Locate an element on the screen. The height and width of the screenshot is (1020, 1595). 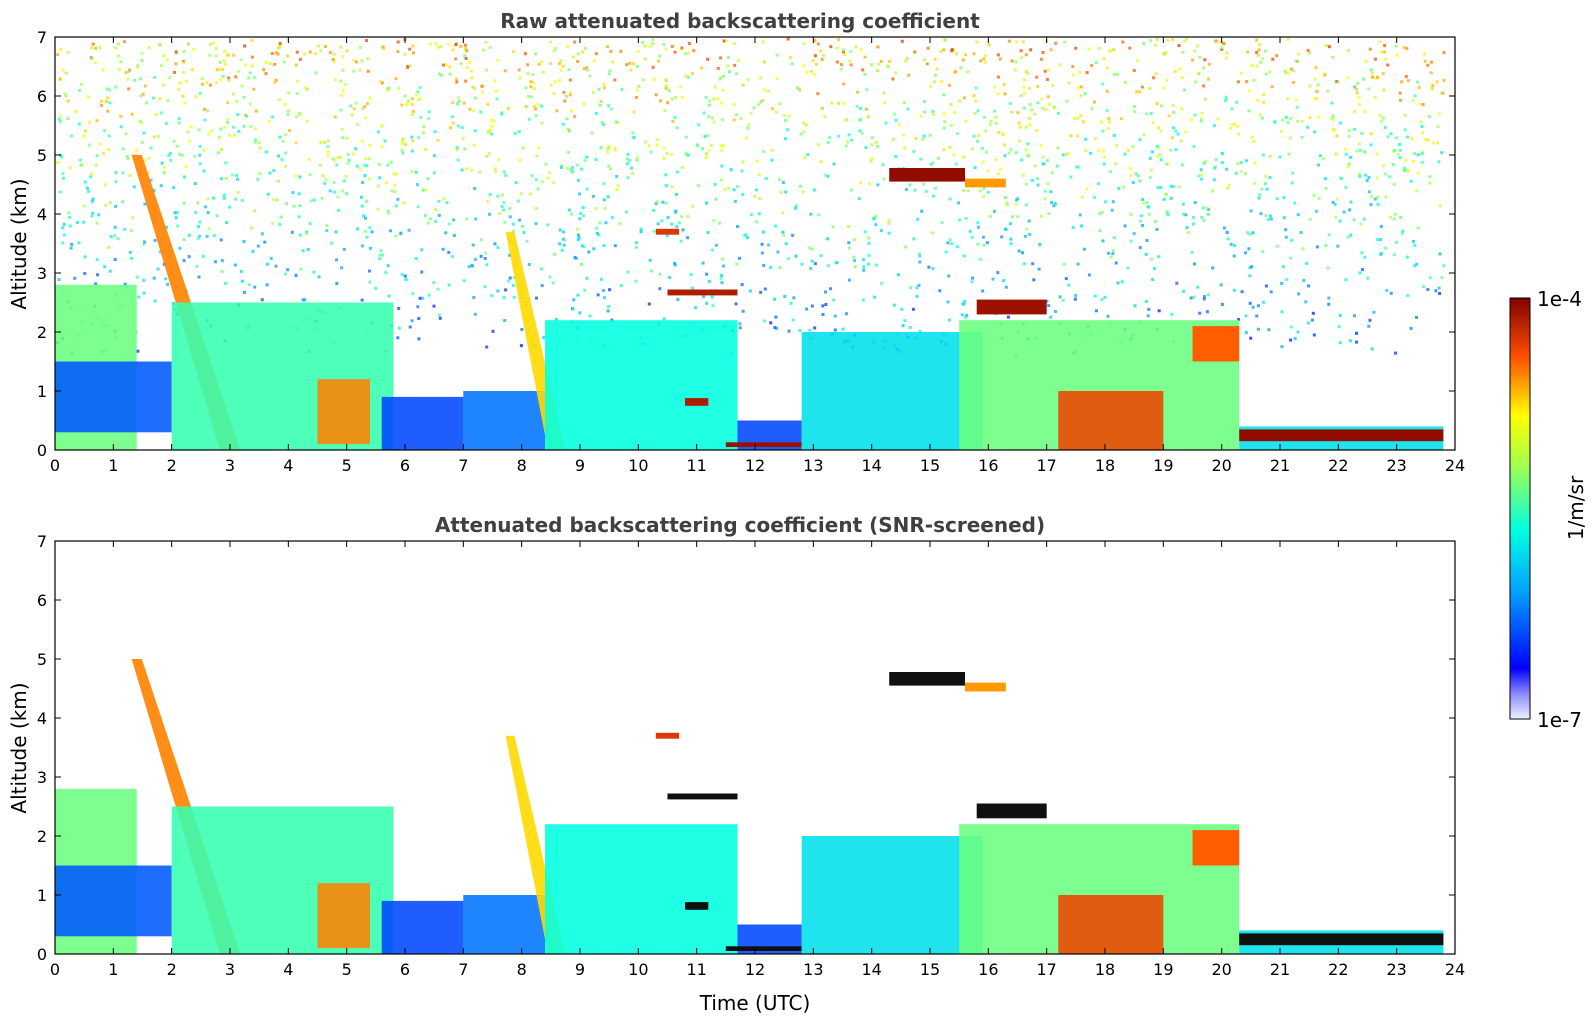
x-tick-label: 8 is located at coordinates (522, 969).